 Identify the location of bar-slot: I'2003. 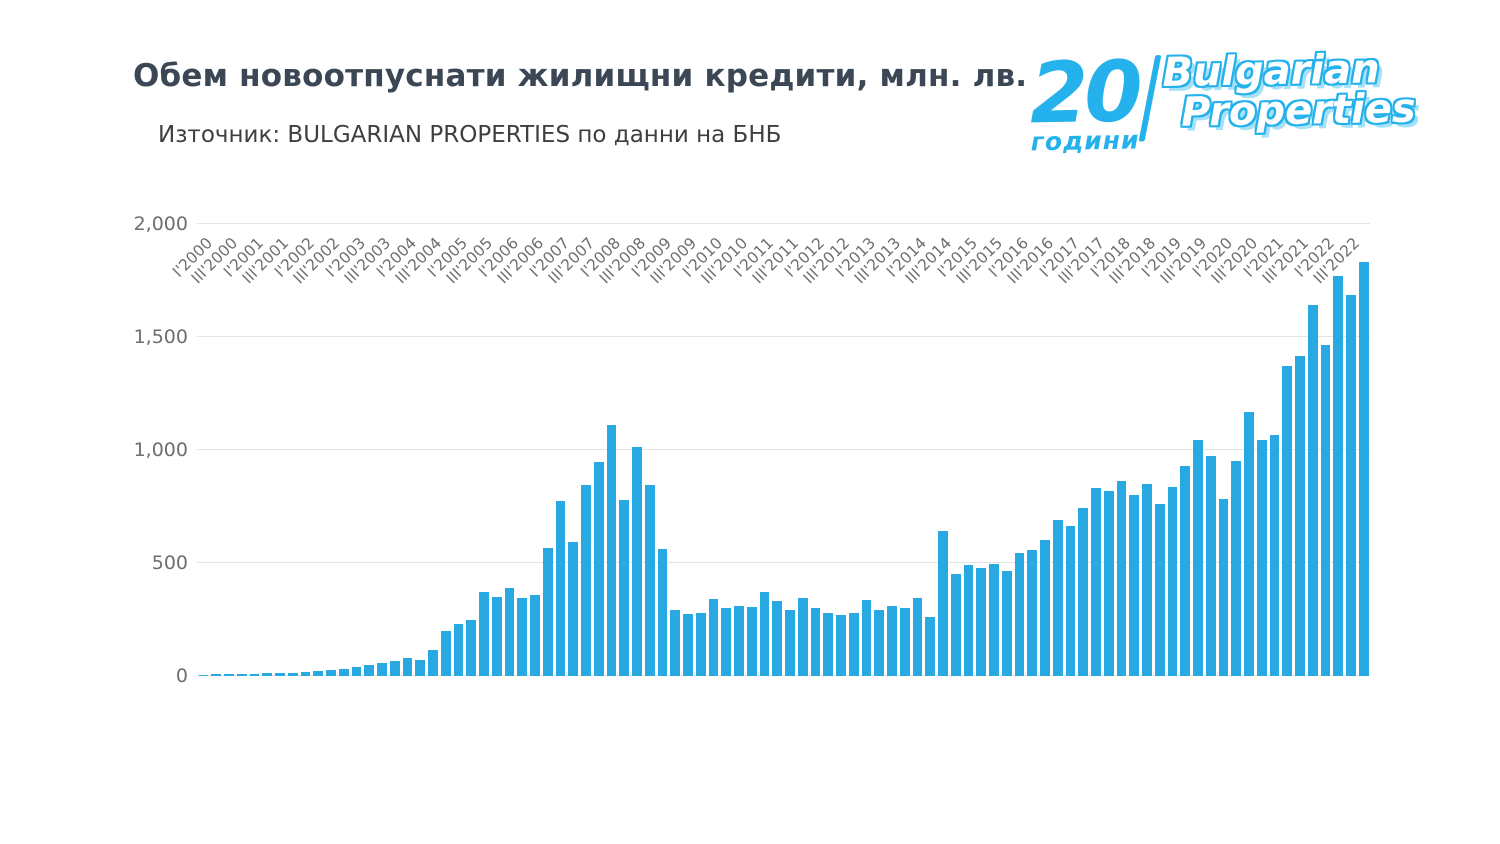
(345, 450).